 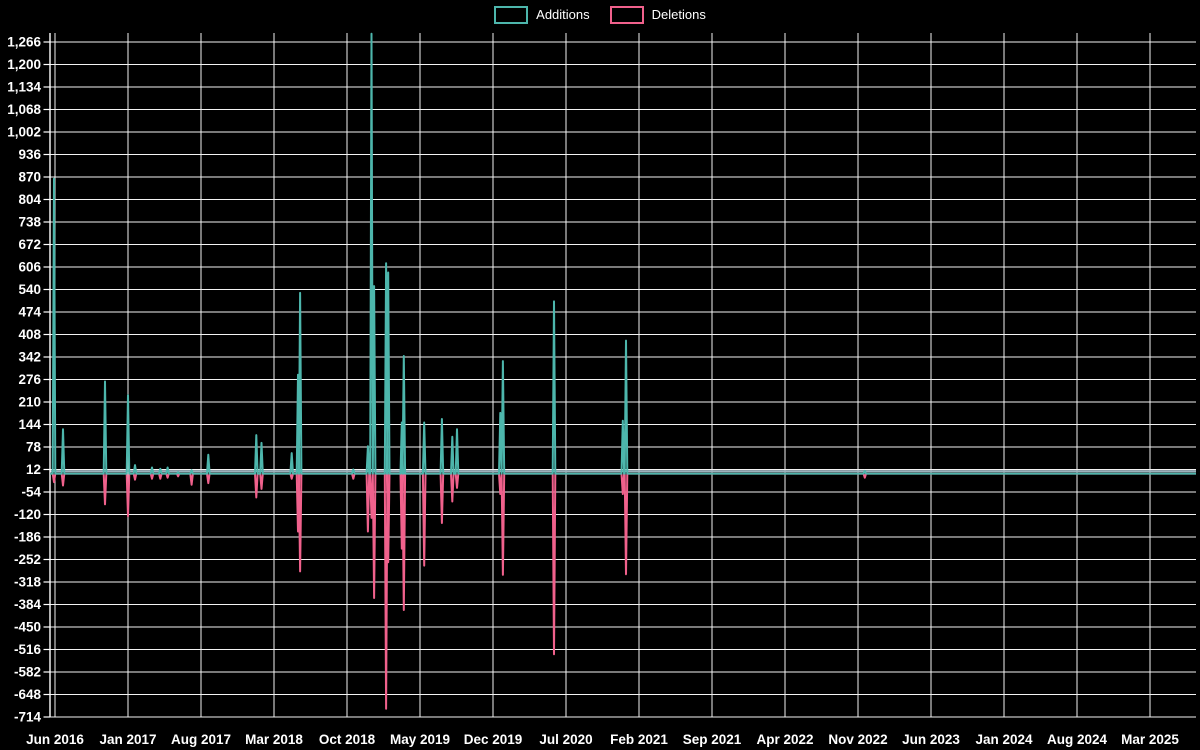 What do you see at coordinates (29, 244) in the screenshot?
I see `y-tick-label: 672` at bounding box center [29, 244].